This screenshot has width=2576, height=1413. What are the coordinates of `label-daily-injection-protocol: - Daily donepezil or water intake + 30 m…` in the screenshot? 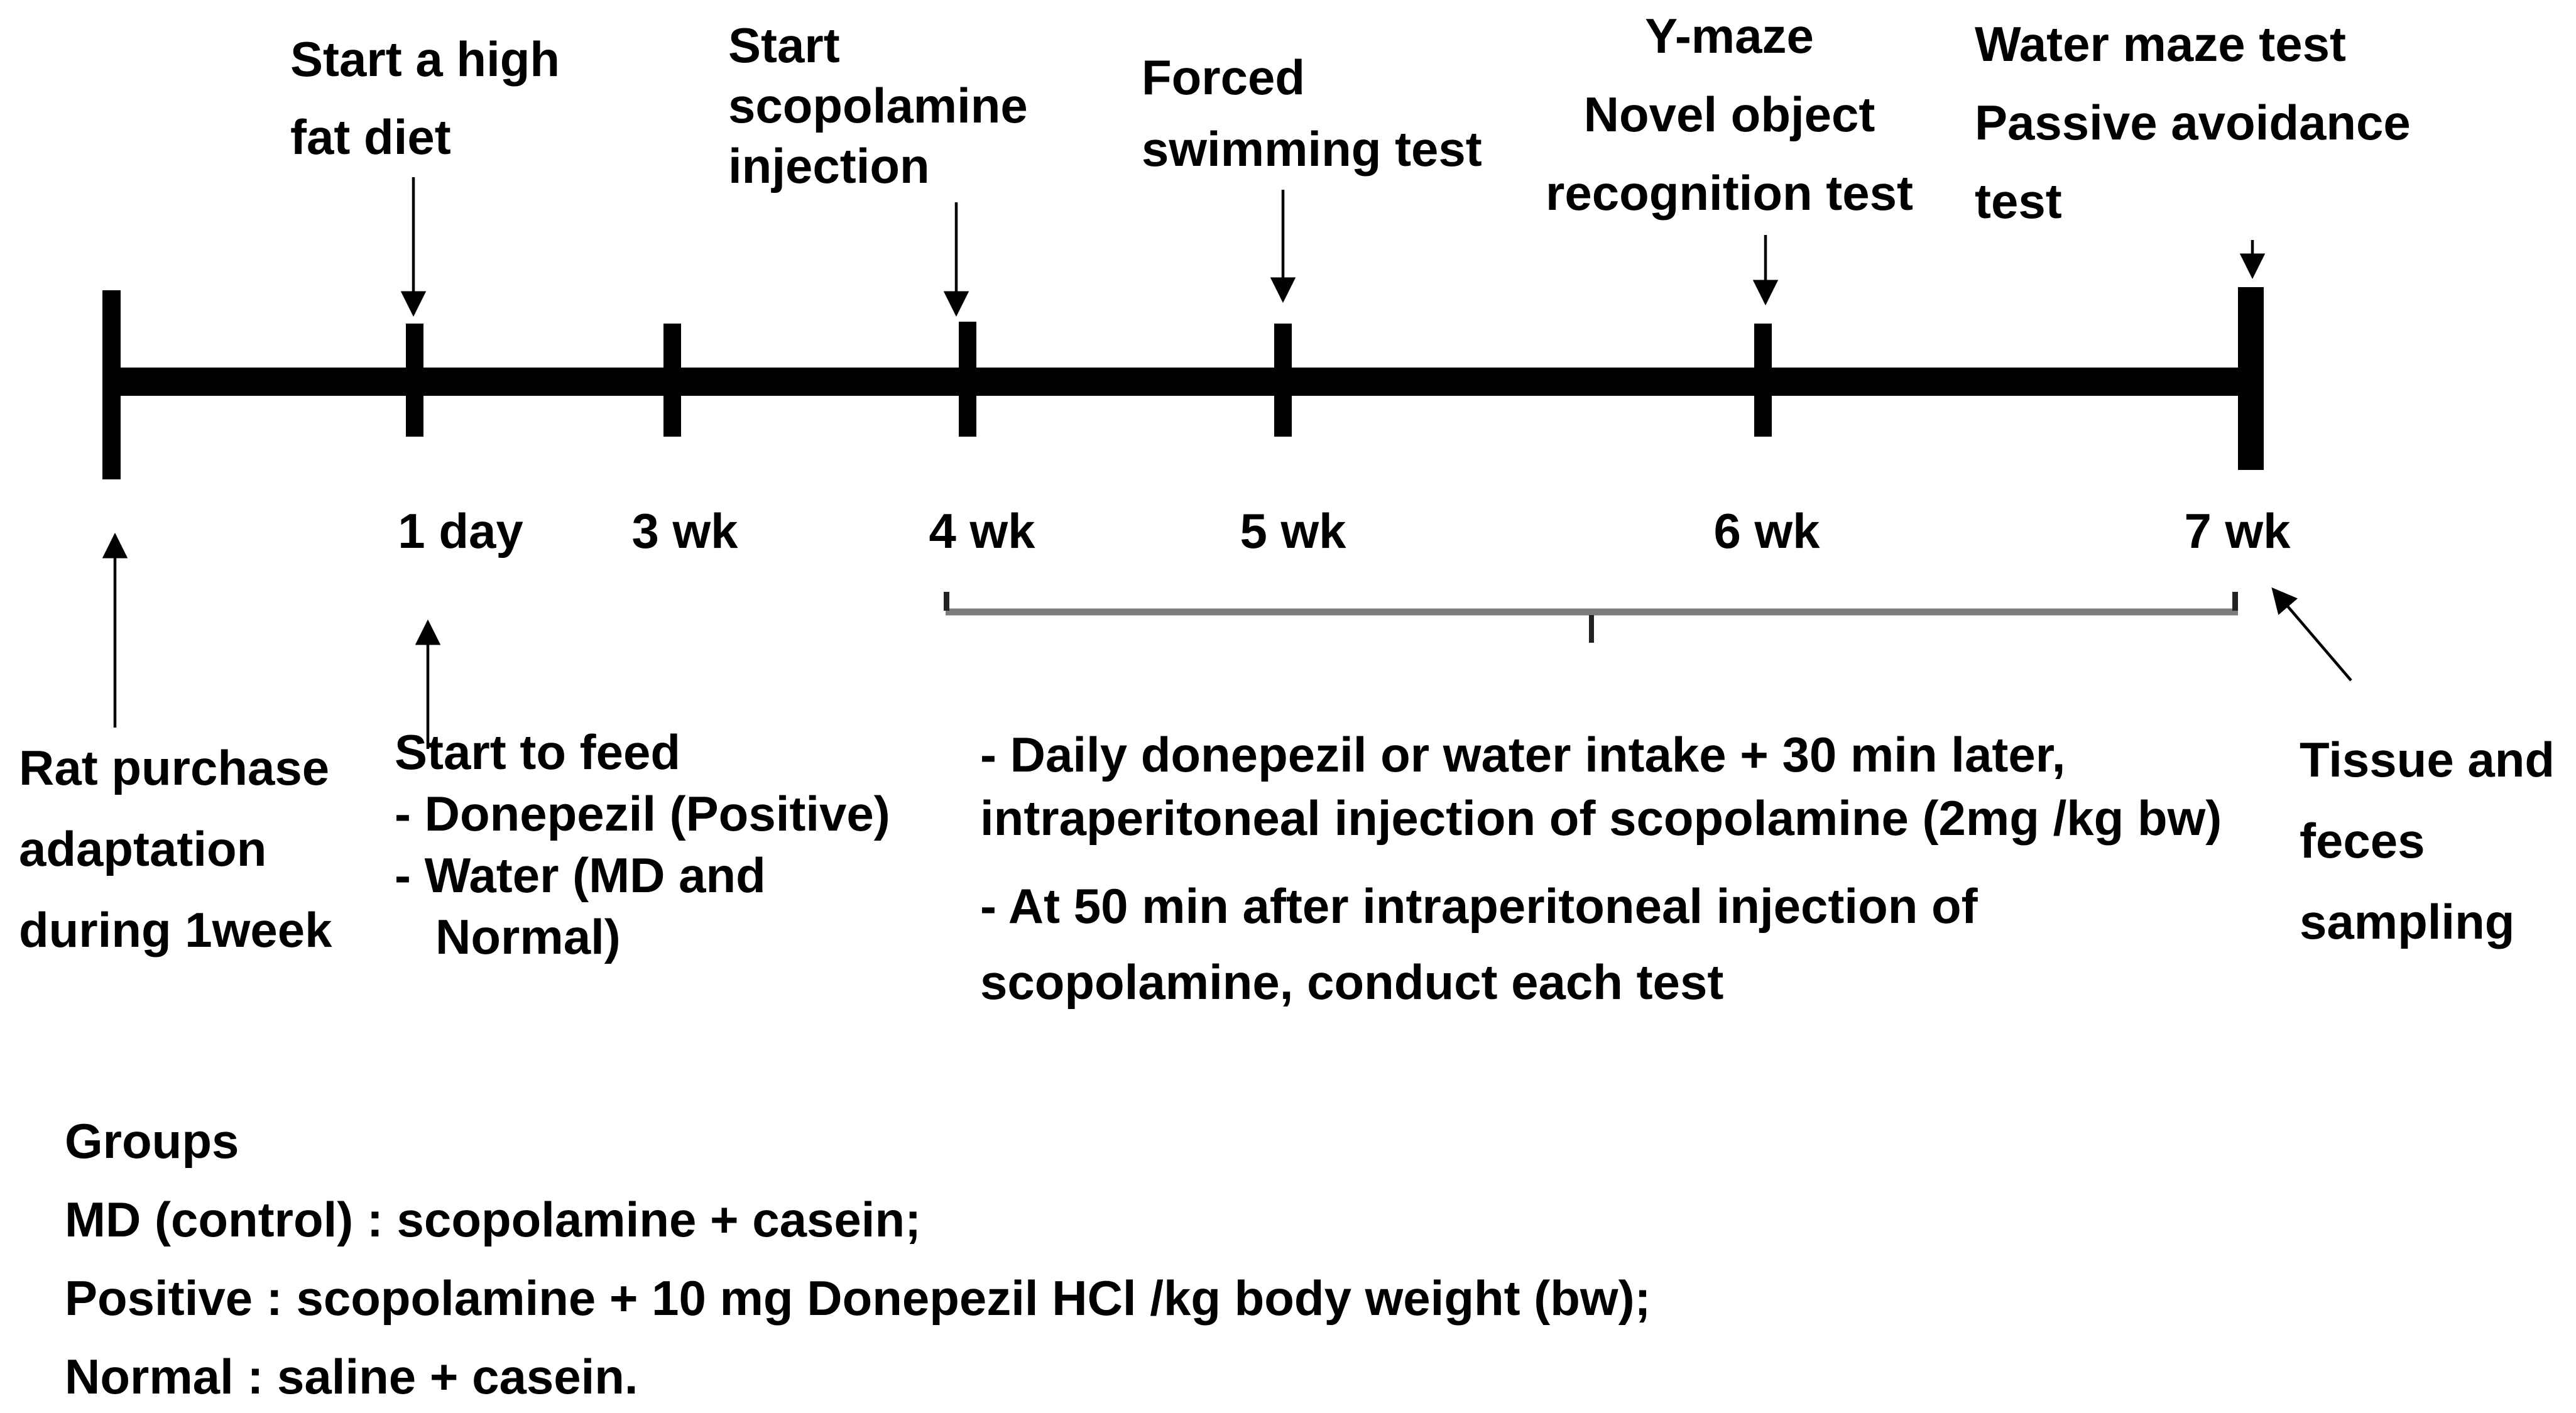 It's located at (1601, 787).